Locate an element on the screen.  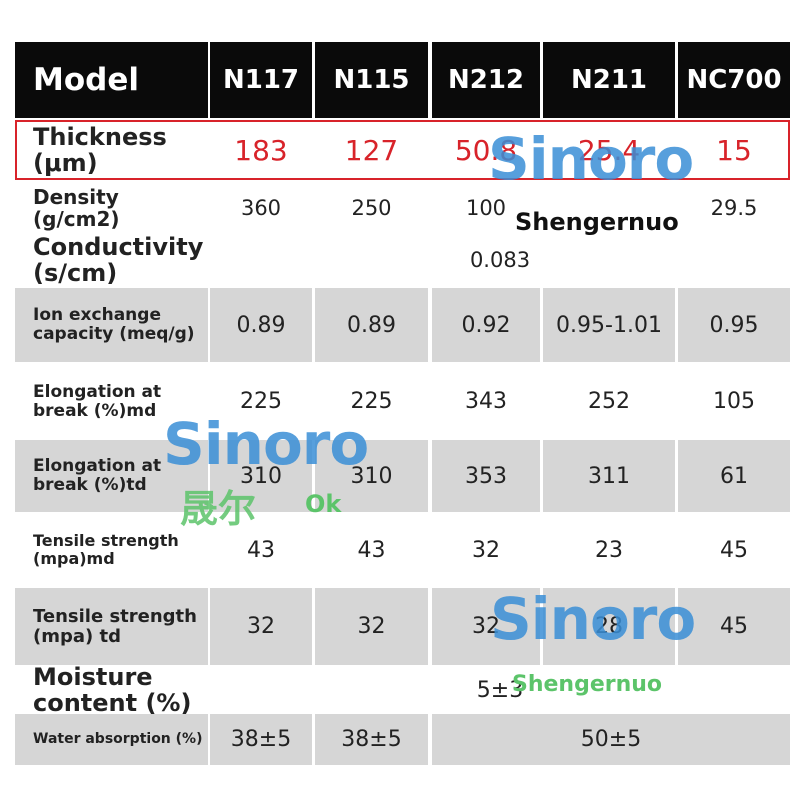
row-label: Thickness (μm) is located at coordinates (111, 150).